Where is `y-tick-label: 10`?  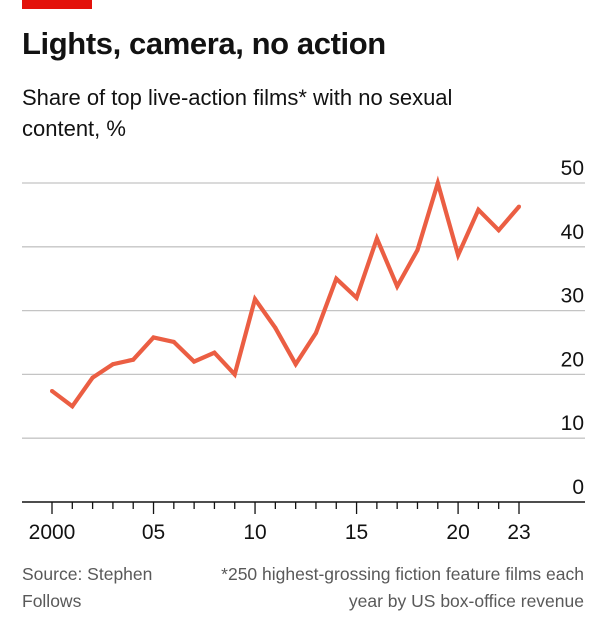 y-tick-label: 10 is located at coordinates (572, 423).